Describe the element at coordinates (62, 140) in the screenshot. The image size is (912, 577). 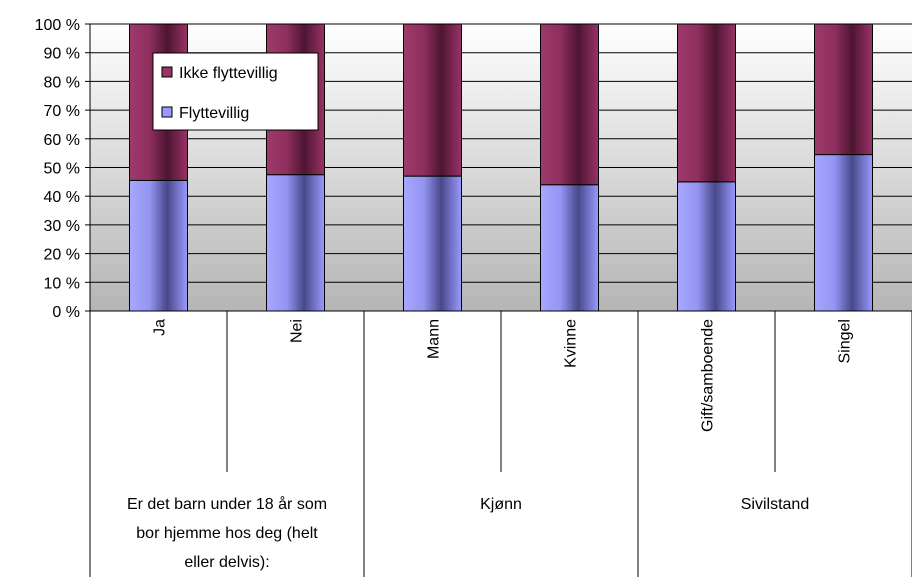
I see `y-tick-label: 60 %` at that location.